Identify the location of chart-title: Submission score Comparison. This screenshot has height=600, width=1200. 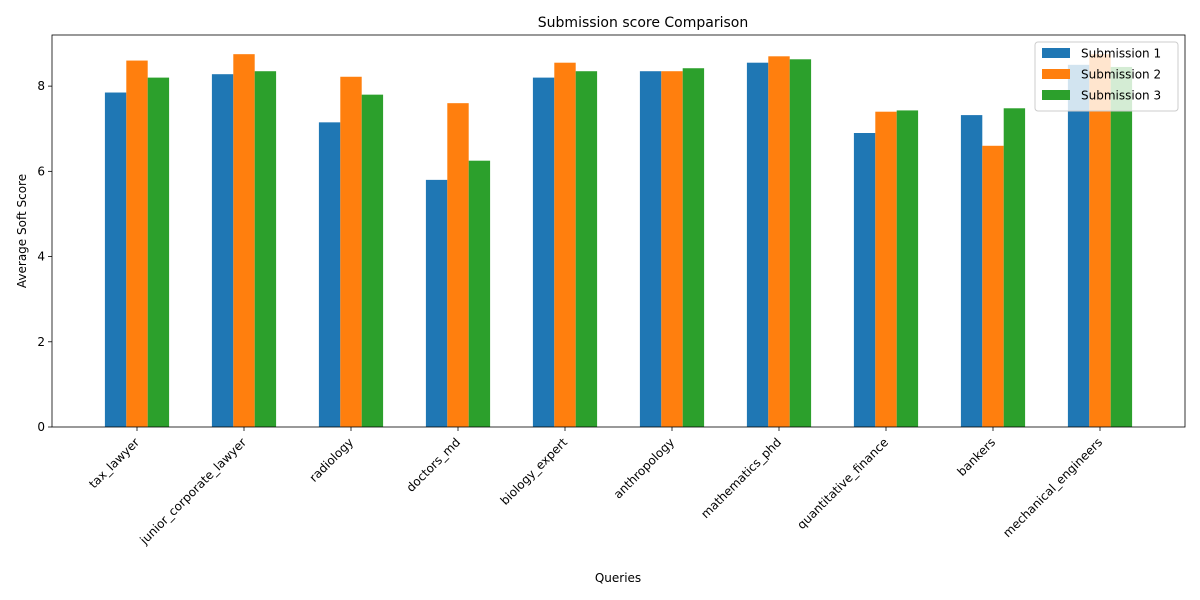
(643, 23).